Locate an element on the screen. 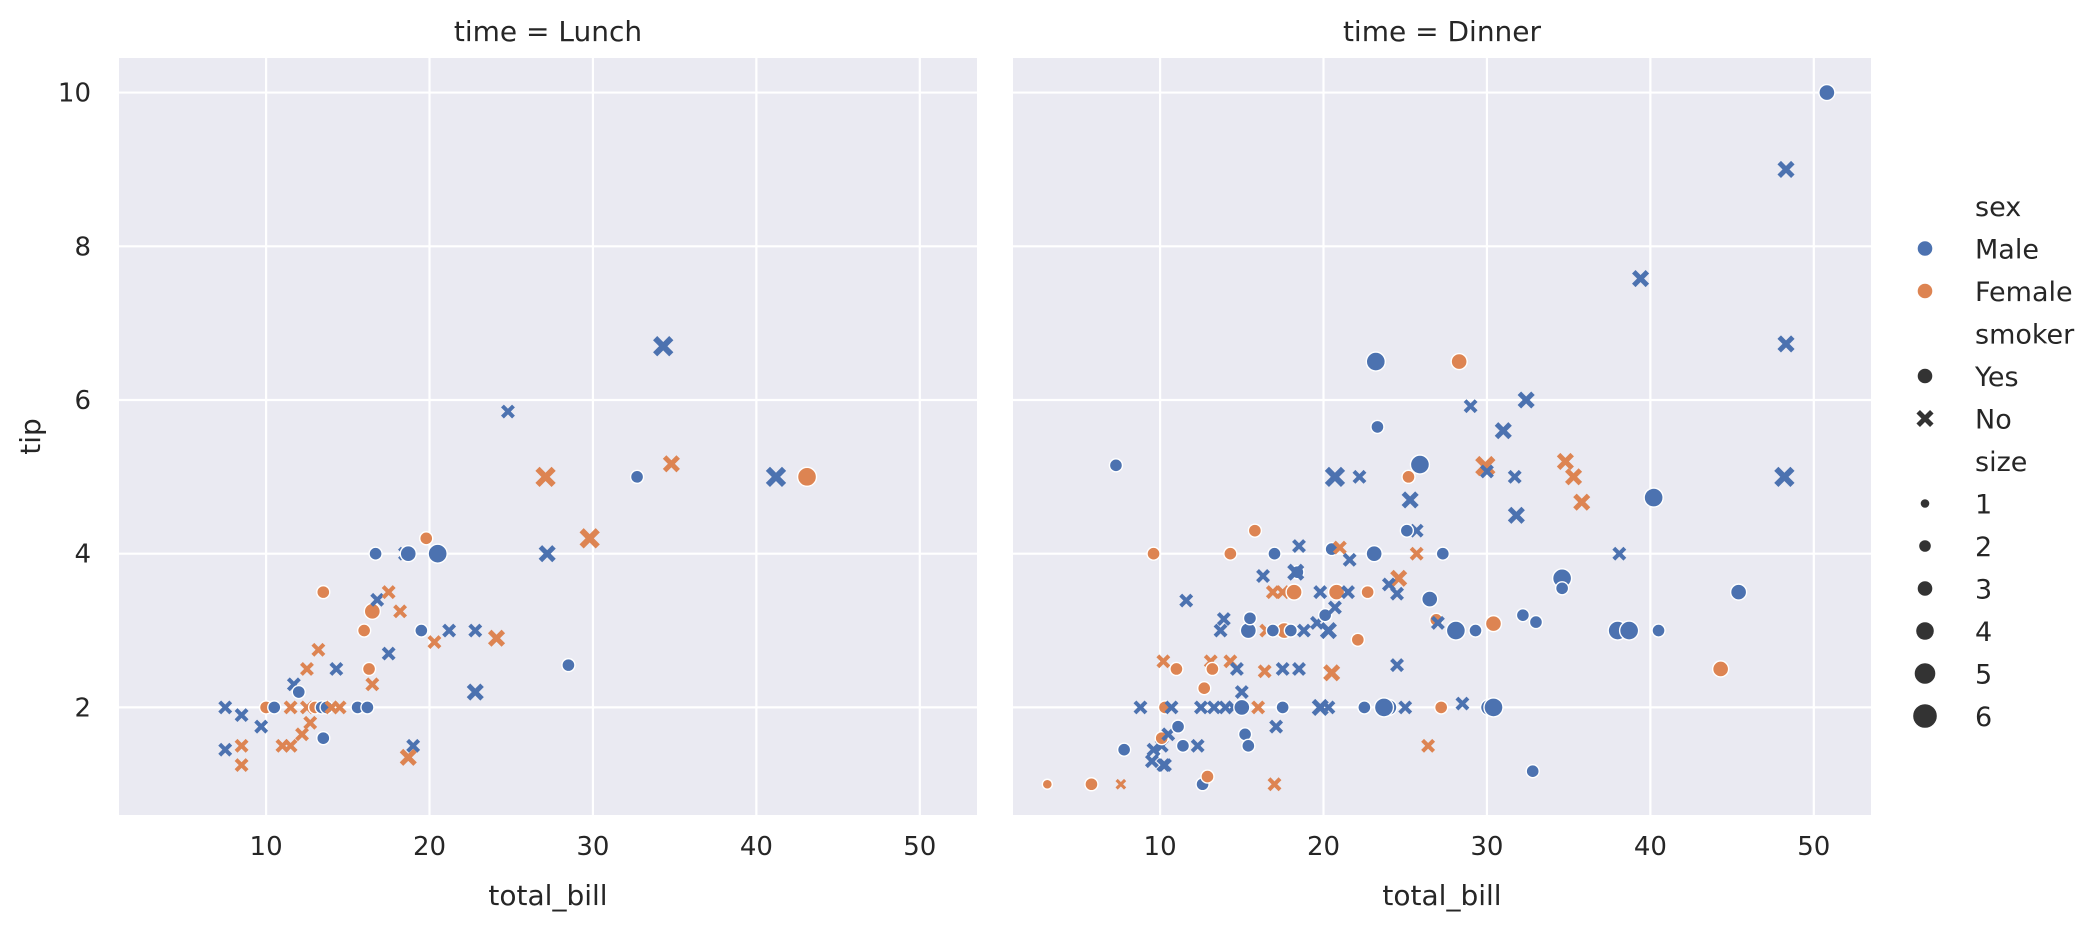 The width and height of the screenshot is (2097, 927). x-tick-label: 20 is located at coordinates (429, 847).